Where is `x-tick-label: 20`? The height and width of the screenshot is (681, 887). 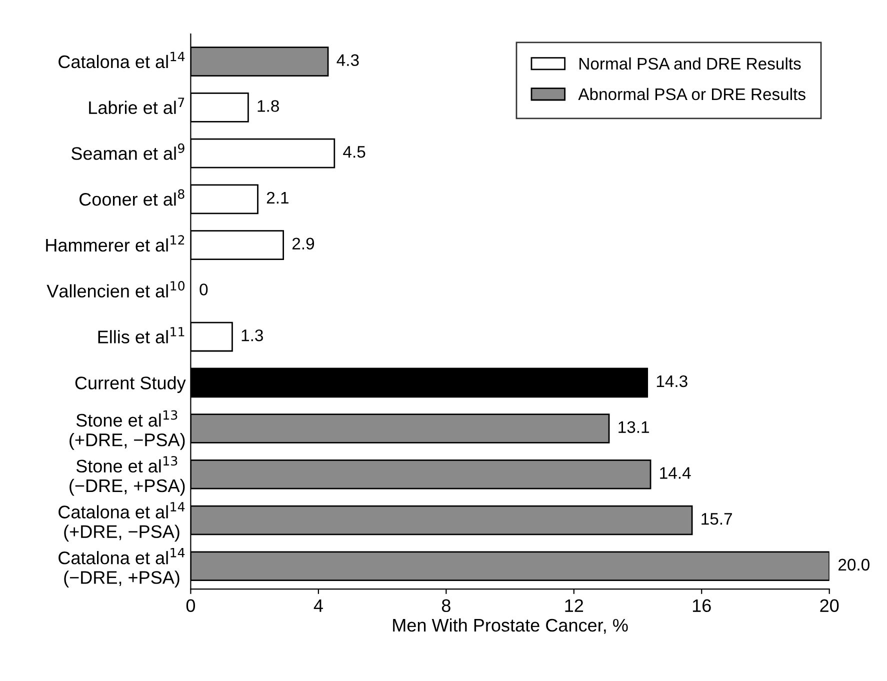 x-tick-label: 20 is located at coordinates (829, 605).